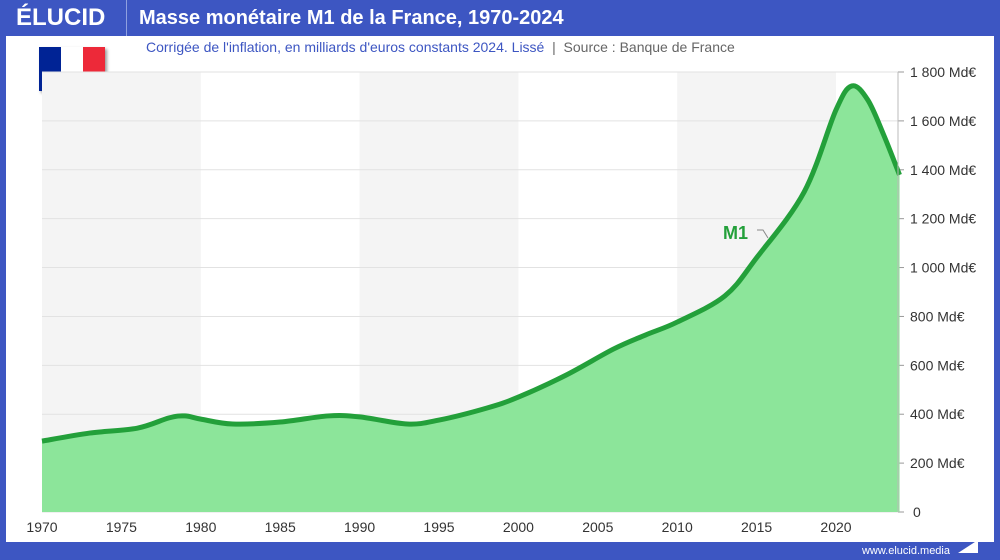 Image resolution: width=1000 pixels, height=560 pixels. Describe the element at coordinates (438, 527) in the screenshot. I see `x-tick-label: 1995` at that location.